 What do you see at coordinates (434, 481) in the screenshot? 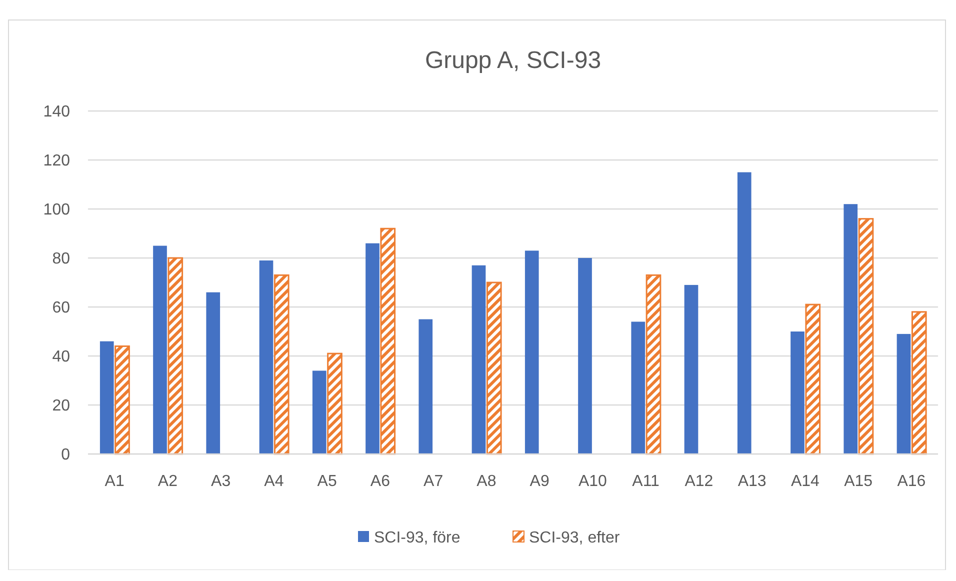
I see `x-tick-label: A7` at bounding box center [434, 481].